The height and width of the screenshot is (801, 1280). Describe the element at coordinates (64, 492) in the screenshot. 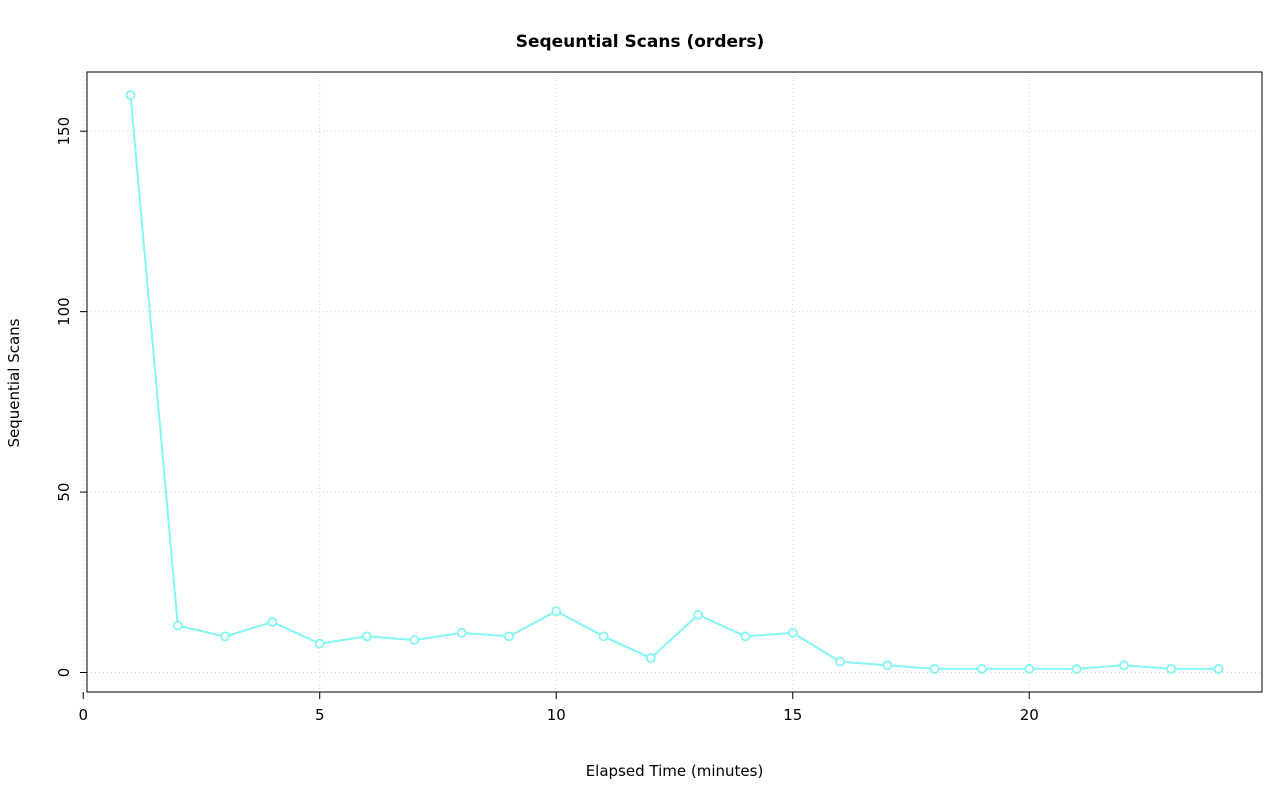

I see `y-tick-label: 50` at that location.